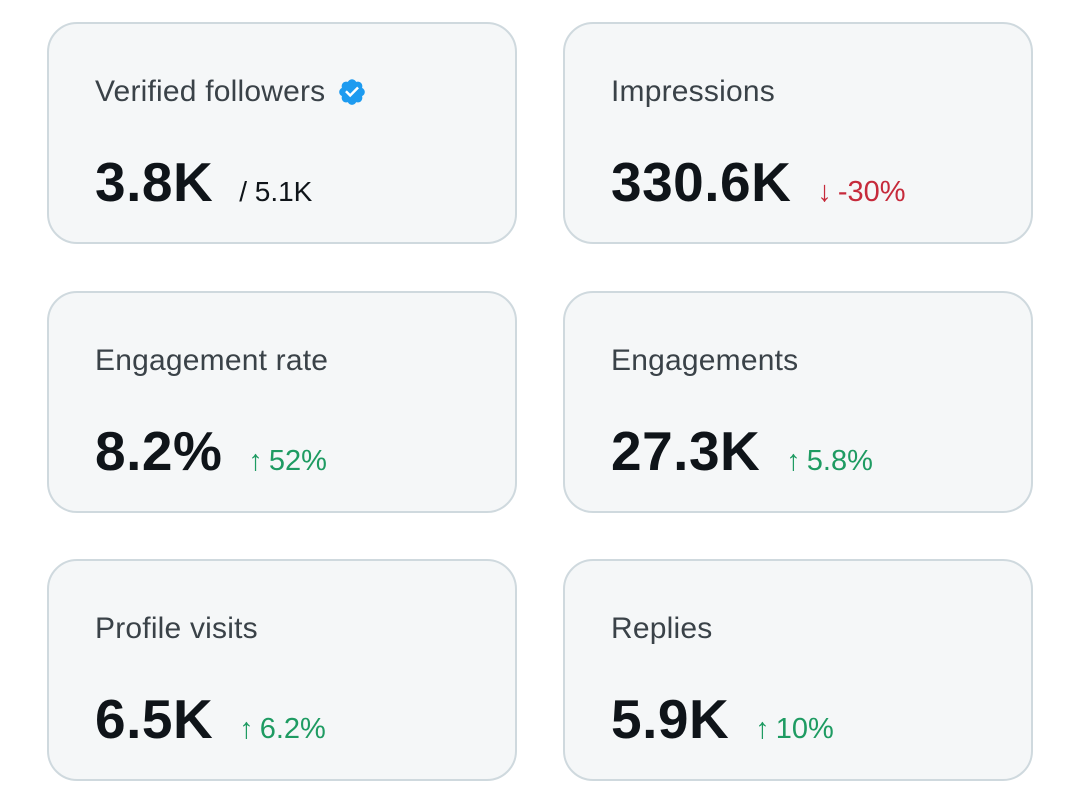 The image size is (1080, 807). Describe the element at coordinates (871, 192) in the screenshot. I see `delta-value: -30%` at that location.